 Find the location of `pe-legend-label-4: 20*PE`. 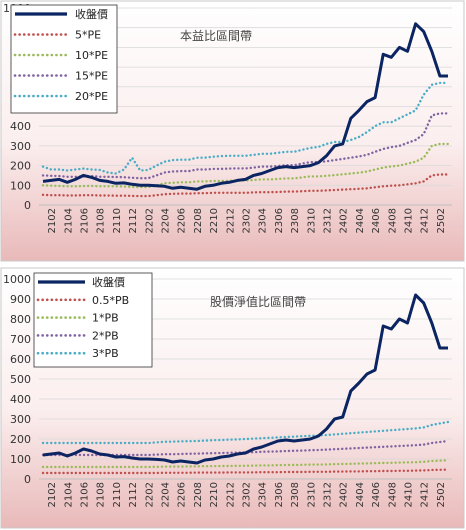

pe-legend-label-4: 20*PE is located at coordinates (91, 96).